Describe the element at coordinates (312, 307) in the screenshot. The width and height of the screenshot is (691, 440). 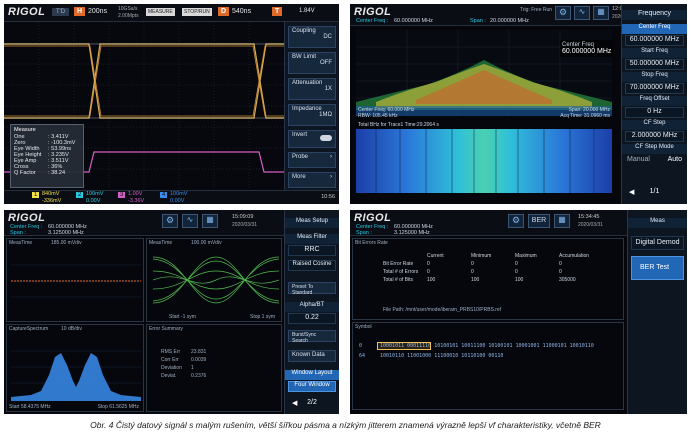
I see `alpha-bt-item: Alpha/BT` at that location.